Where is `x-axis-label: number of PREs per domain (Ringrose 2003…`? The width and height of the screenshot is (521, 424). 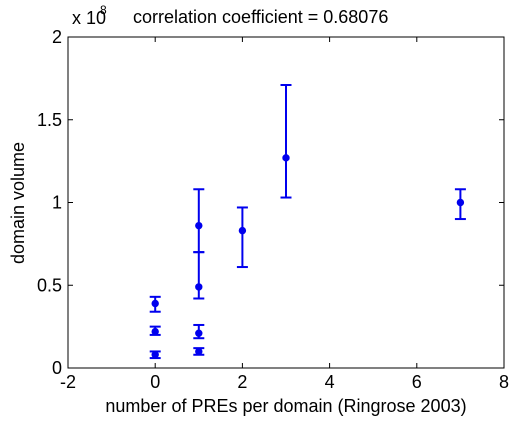
x-axis-label: number of PREs per domain (Ringrose 2003… is located at coordinates (285, 406).